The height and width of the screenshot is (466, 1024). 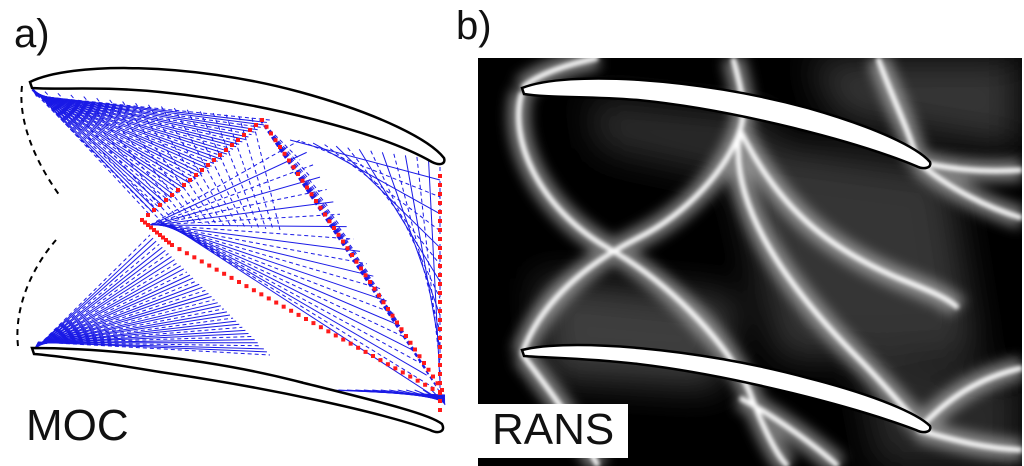 I want to click on panel-b-label: b), so click(x=474, y=26).